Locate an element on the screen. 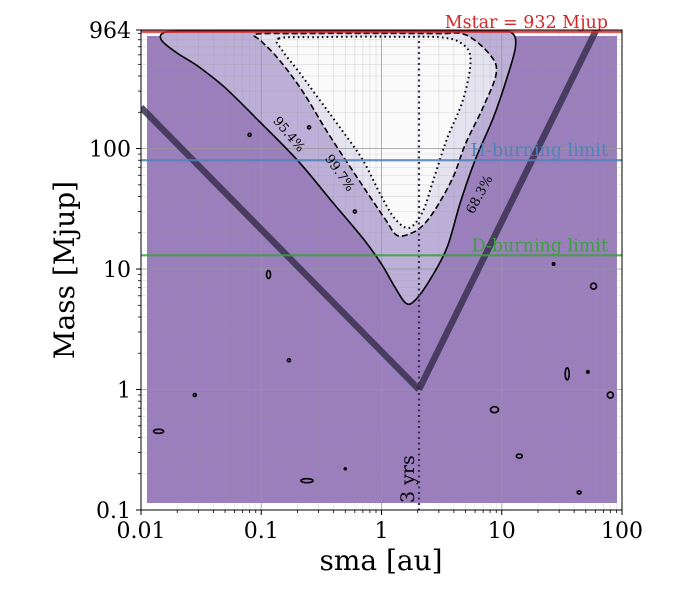 This screenshot has height=600, width=700. x-axis: 0.01 0.1 1 10 100 is located at coordinates (380, 527).